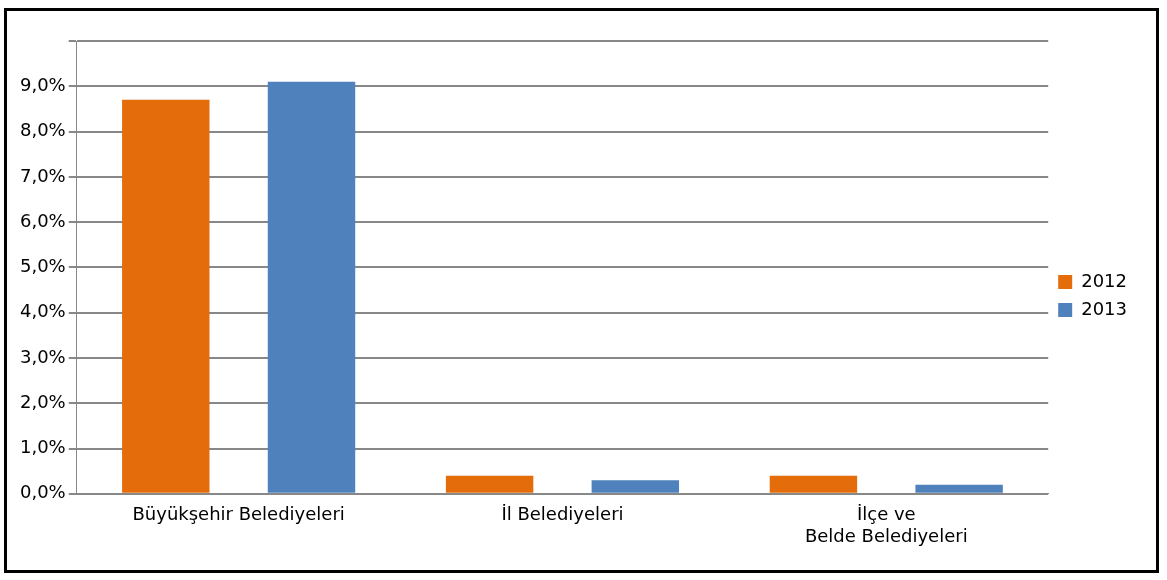 This screenshot has height=580, width=1167. Describe the element at coordinates (1104, 280) in the screenshot. I see `legend-label: 2012` at that location.